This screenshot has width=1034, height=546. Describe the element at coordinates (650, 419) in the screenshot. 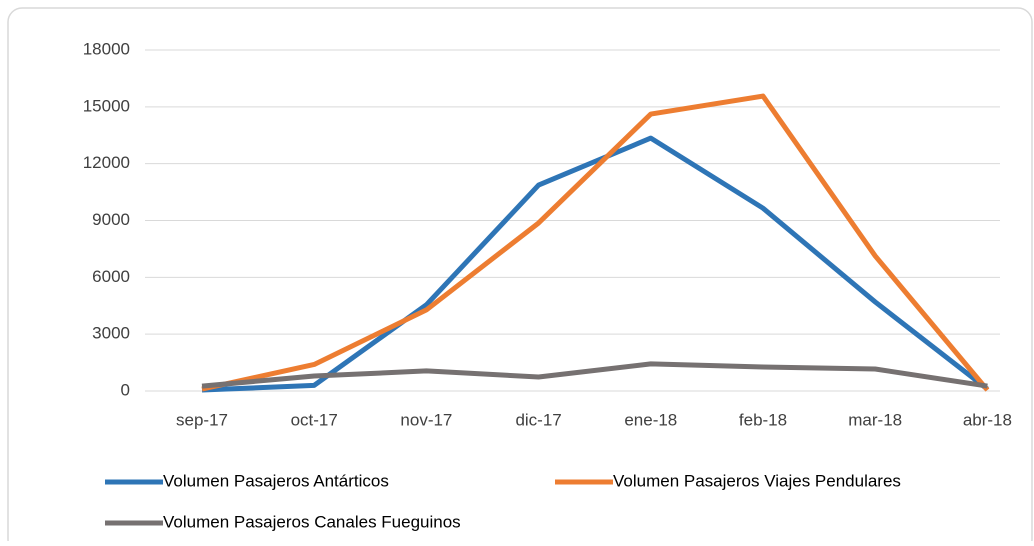

I see `x-tick-label: ene-18` at that location.